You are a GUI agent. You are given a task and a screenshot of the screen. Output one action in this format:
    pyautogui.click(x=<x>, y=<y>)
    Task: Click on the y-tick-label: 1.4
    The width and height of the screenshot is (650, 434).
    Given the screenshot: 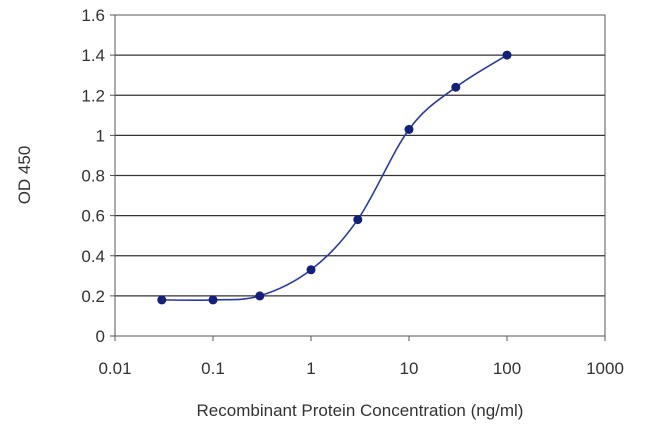 What is the action you would take?
    pyautogui.click(x=93, y=55)
    